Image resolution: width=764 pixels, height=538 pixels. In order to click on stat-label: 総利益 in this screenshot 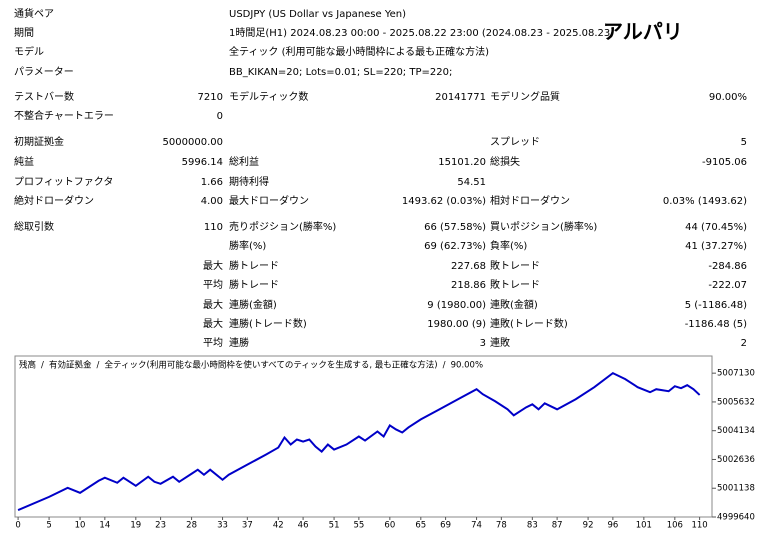, I will do `click(244, 161)`.